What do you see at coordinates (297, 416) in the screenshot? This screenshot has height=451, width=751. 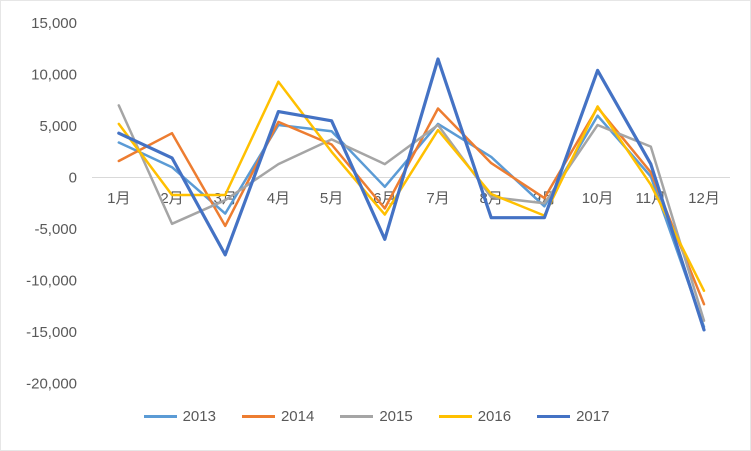 I see `legend-label: 2014` at bounding box center [297, 416].